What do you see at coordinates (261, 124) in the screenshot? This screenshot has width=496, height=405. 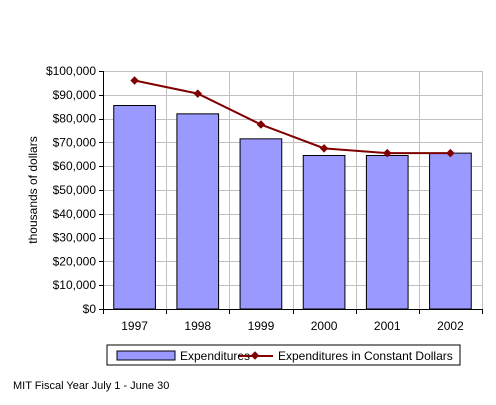 I see `line-point-1999` at bounding box center [261, 124].